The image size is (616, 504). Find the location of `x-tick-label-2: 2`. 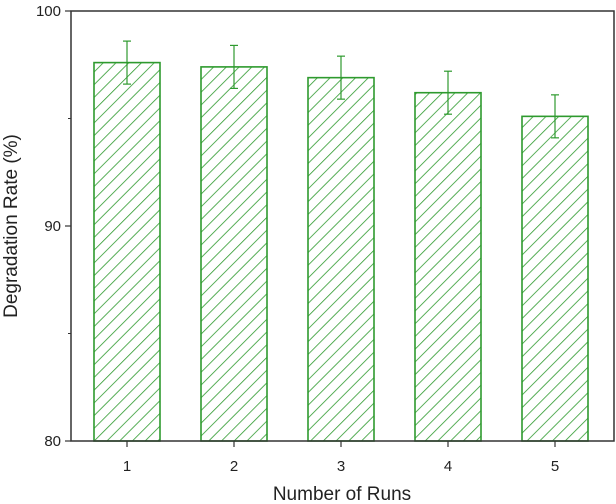

x-tick-label-2: 2 is located at coordinates (234, 466).